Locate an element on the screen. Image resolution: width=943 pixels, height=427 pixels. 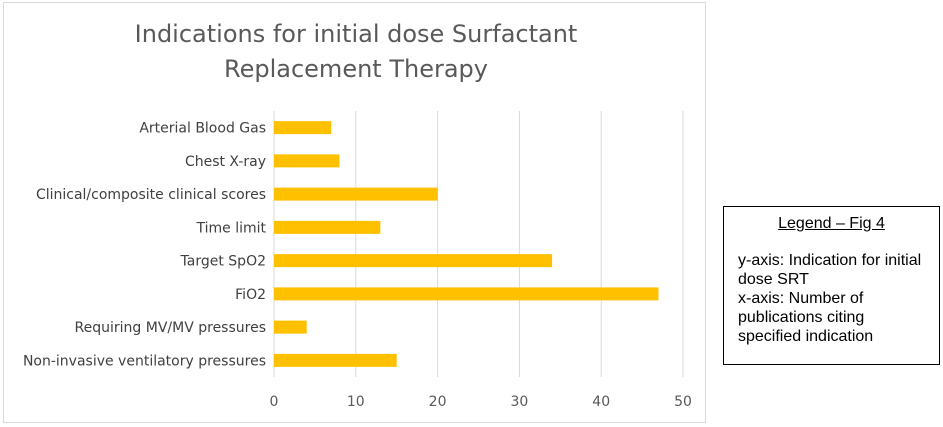
category-label: FiO2 is located at coordinates (250, 295).